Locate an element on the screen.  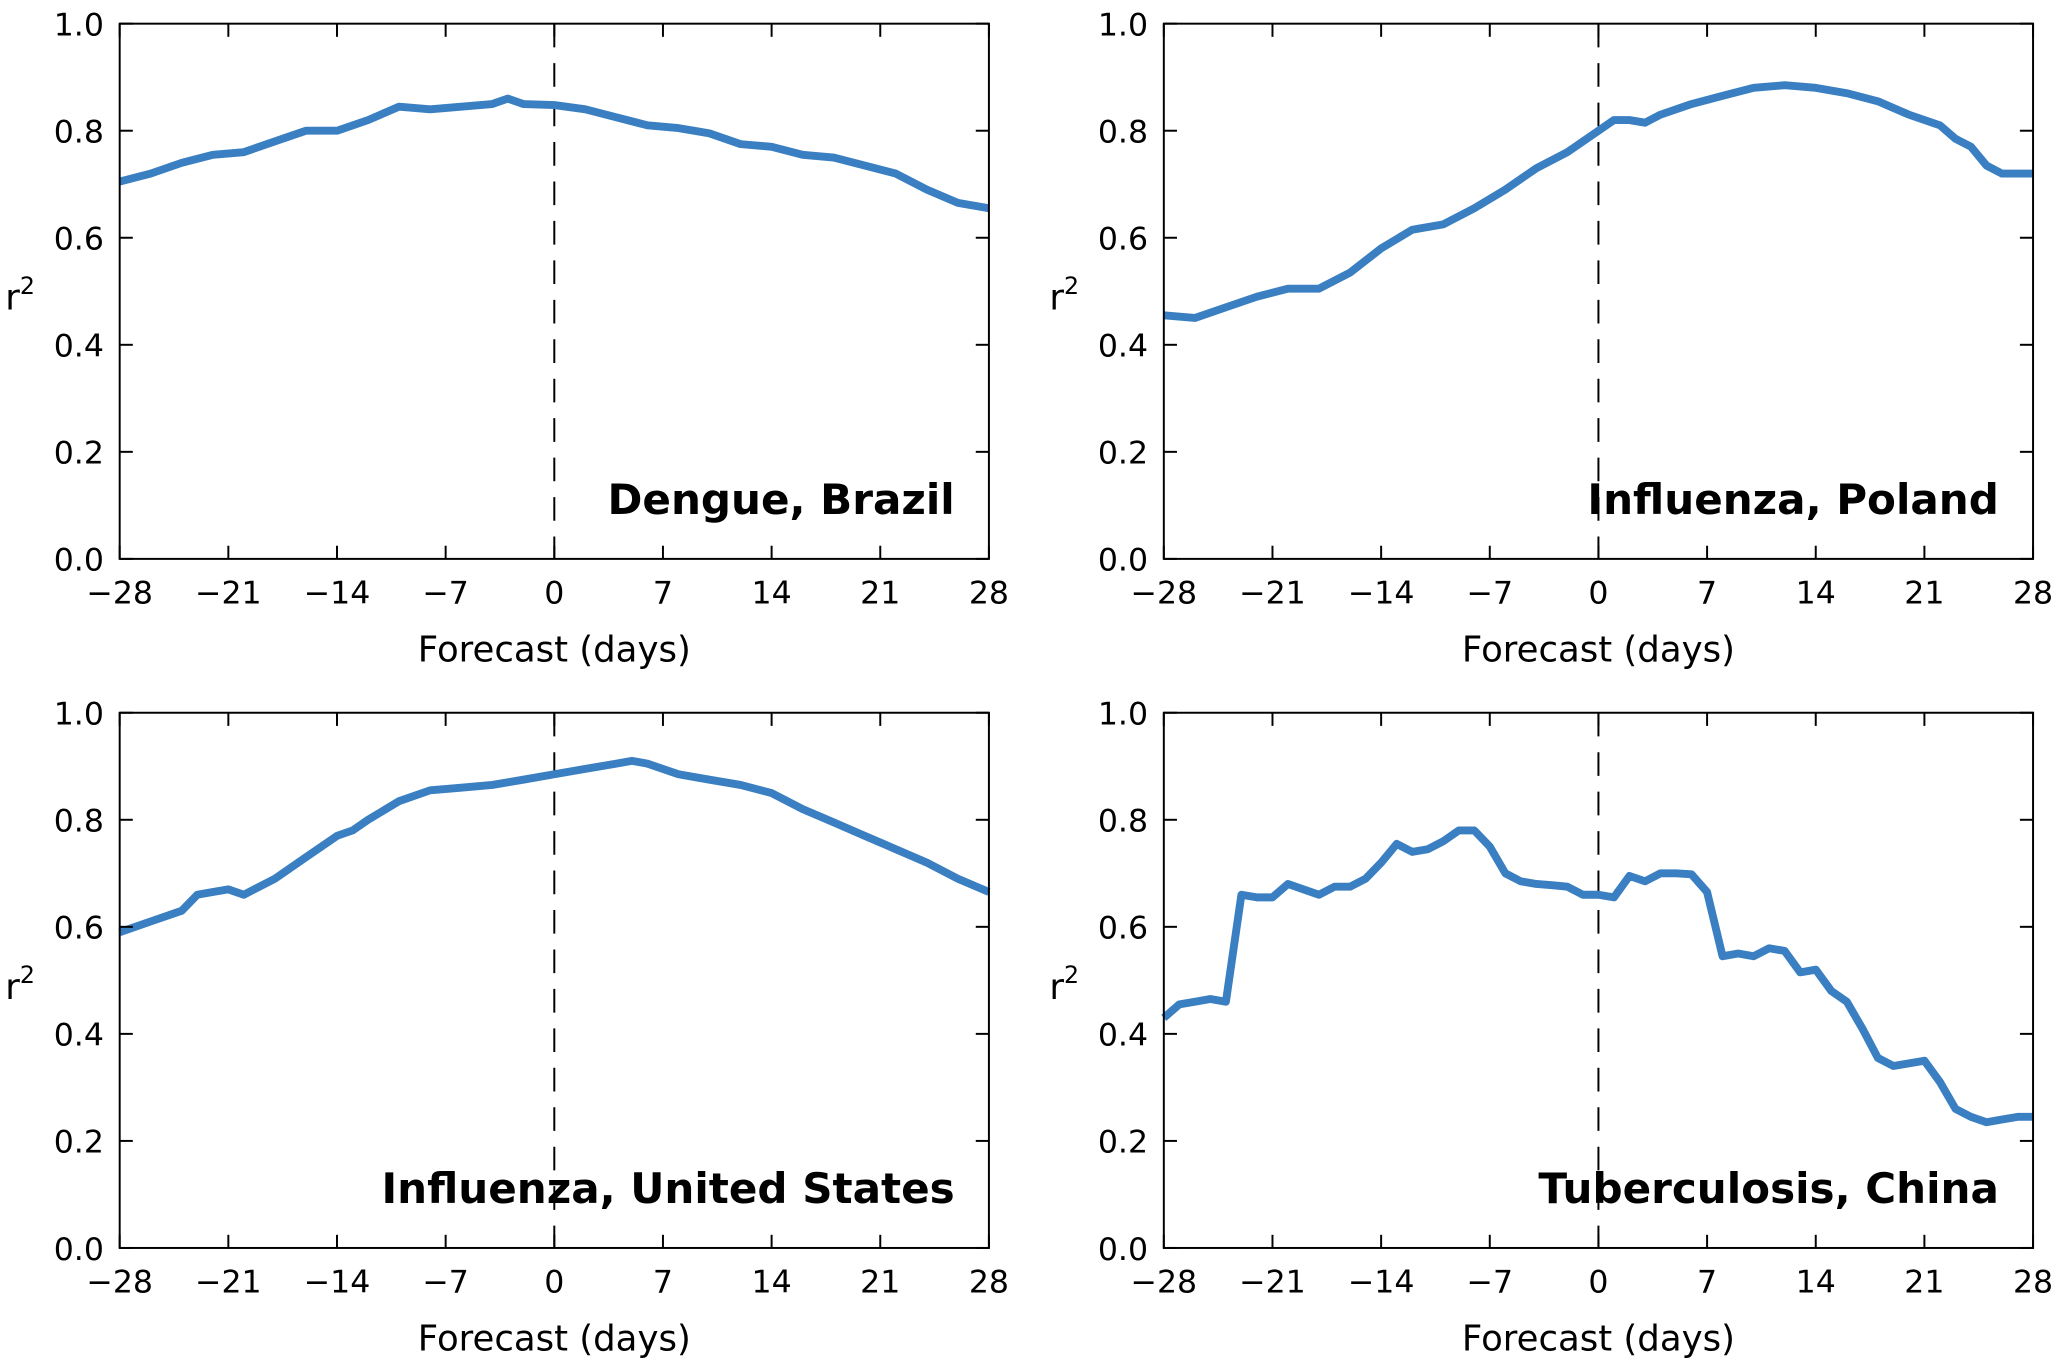
panel-annotation: Tuberculosis, China is located at coordinates (1768, 1188).